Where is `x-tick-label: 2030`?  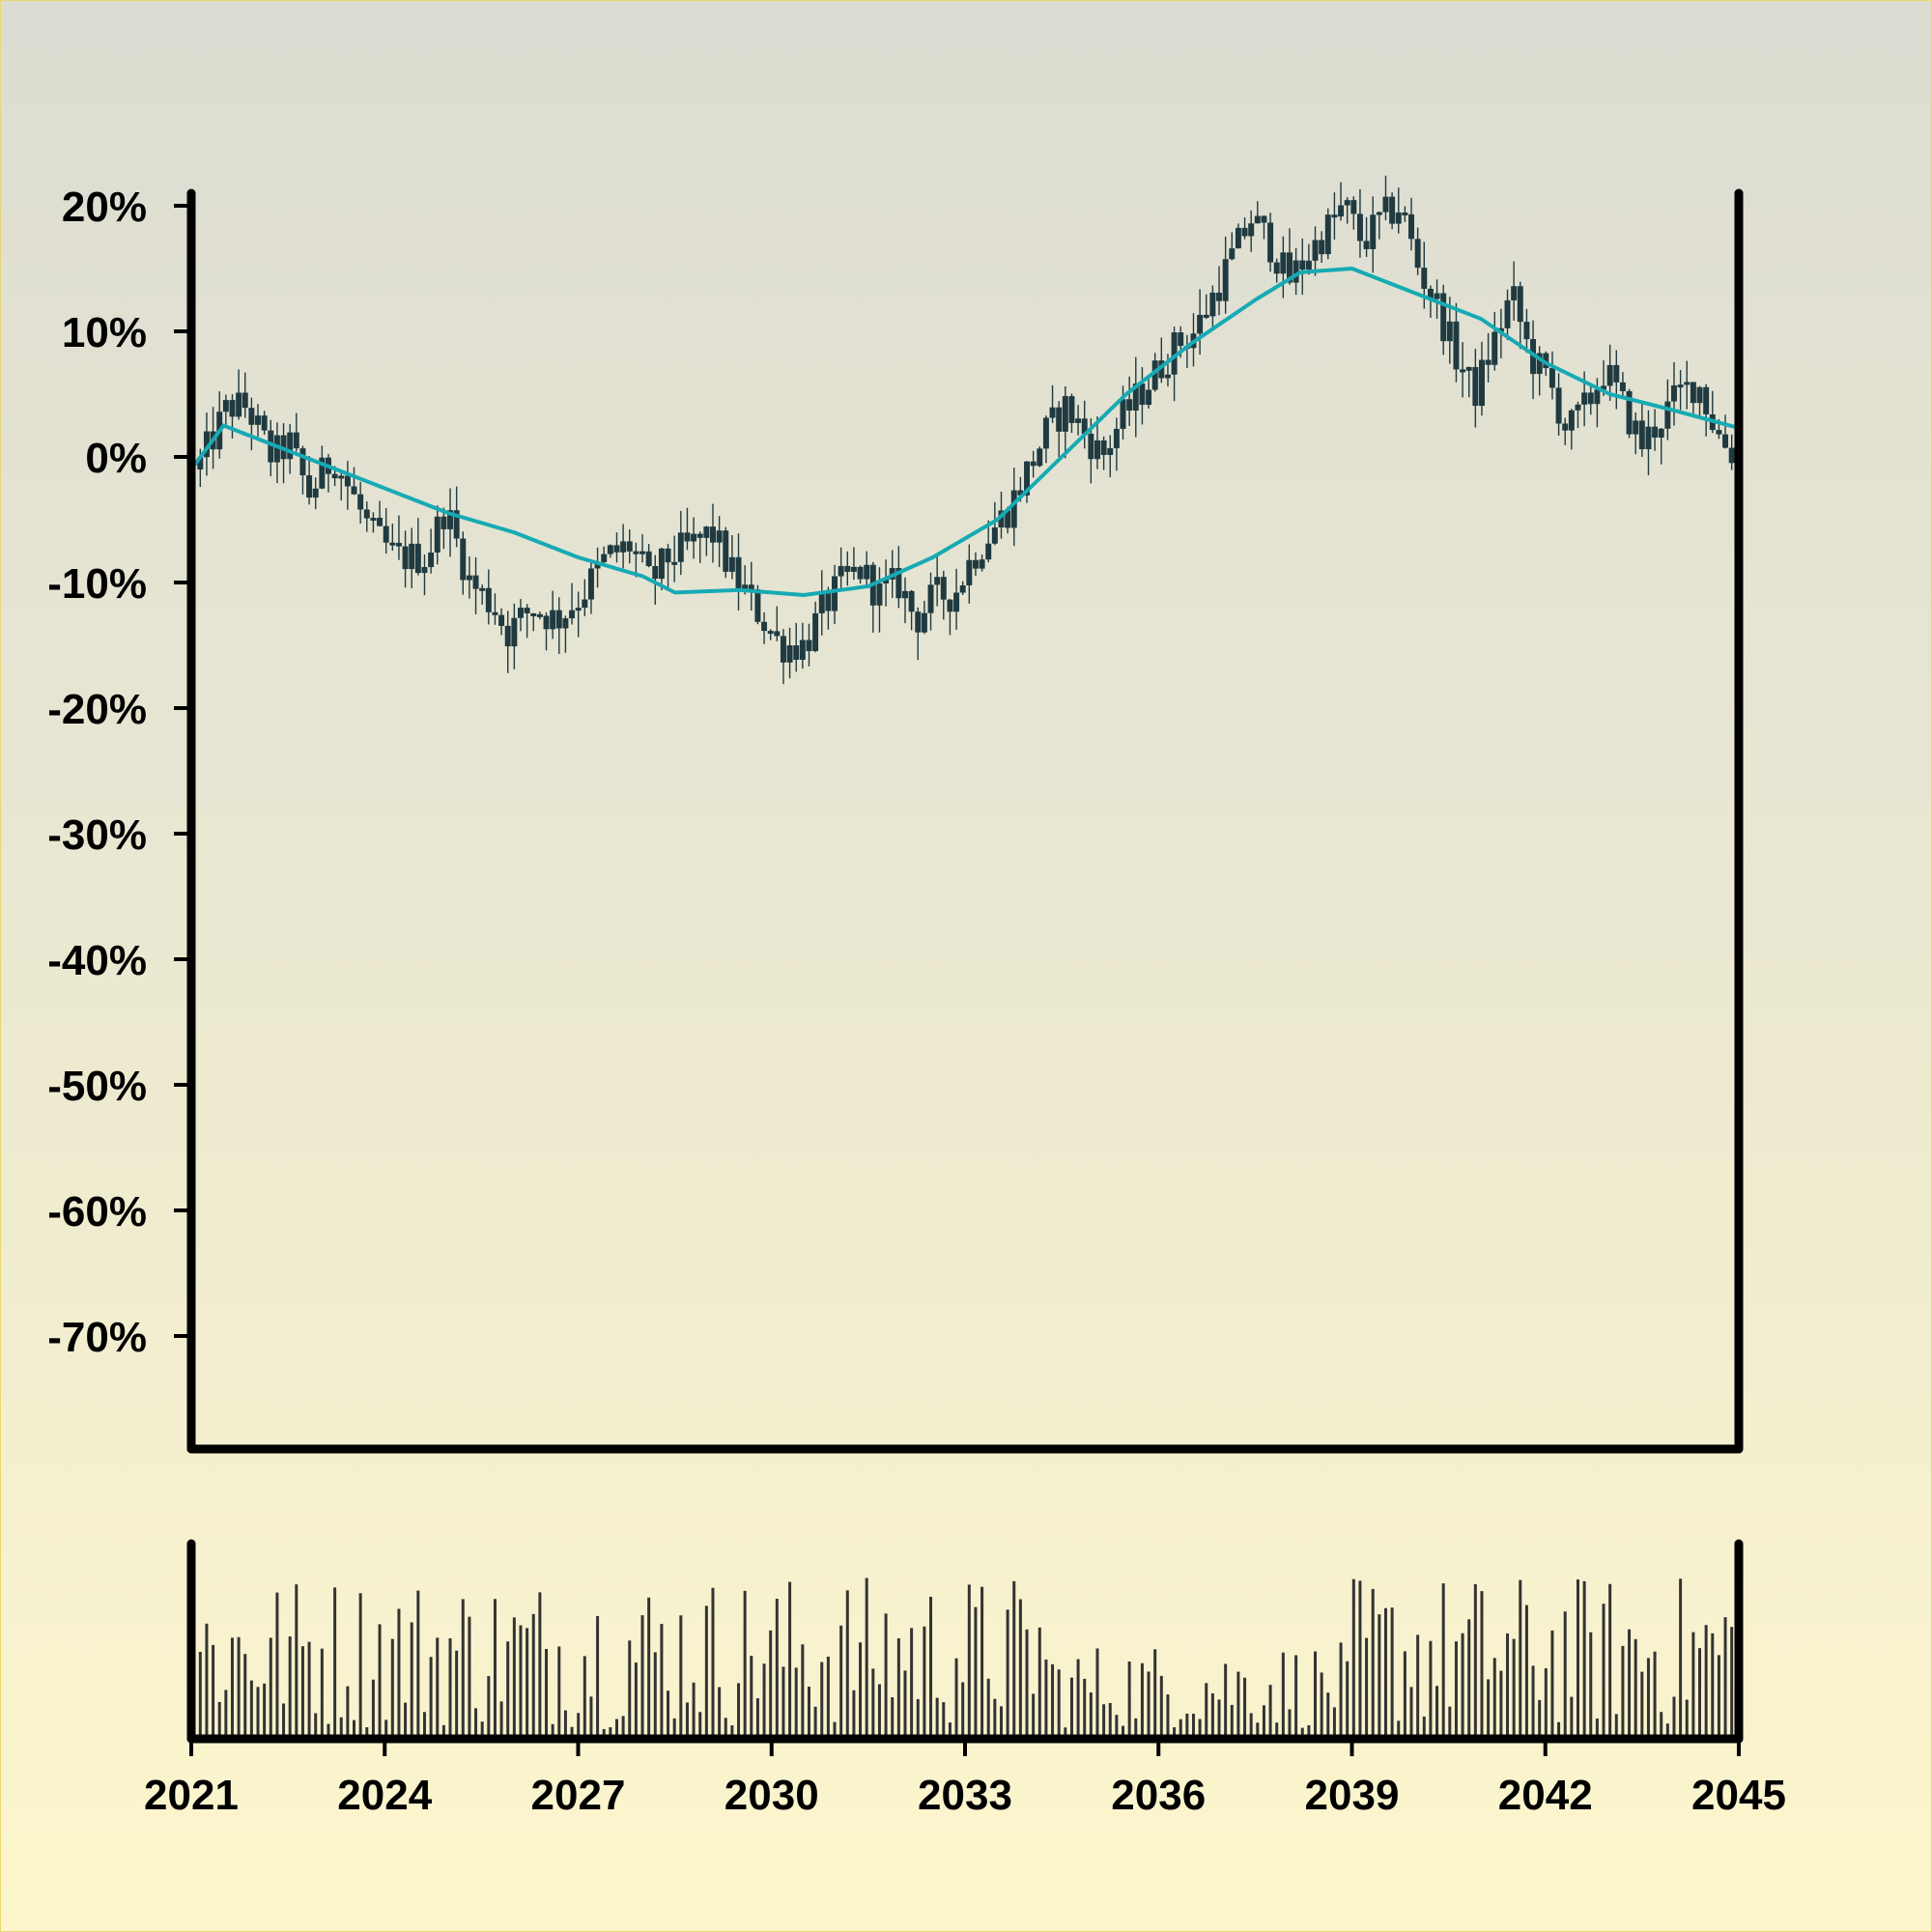
x-tick-label: 2030 is located at coordinates (771, 1795).